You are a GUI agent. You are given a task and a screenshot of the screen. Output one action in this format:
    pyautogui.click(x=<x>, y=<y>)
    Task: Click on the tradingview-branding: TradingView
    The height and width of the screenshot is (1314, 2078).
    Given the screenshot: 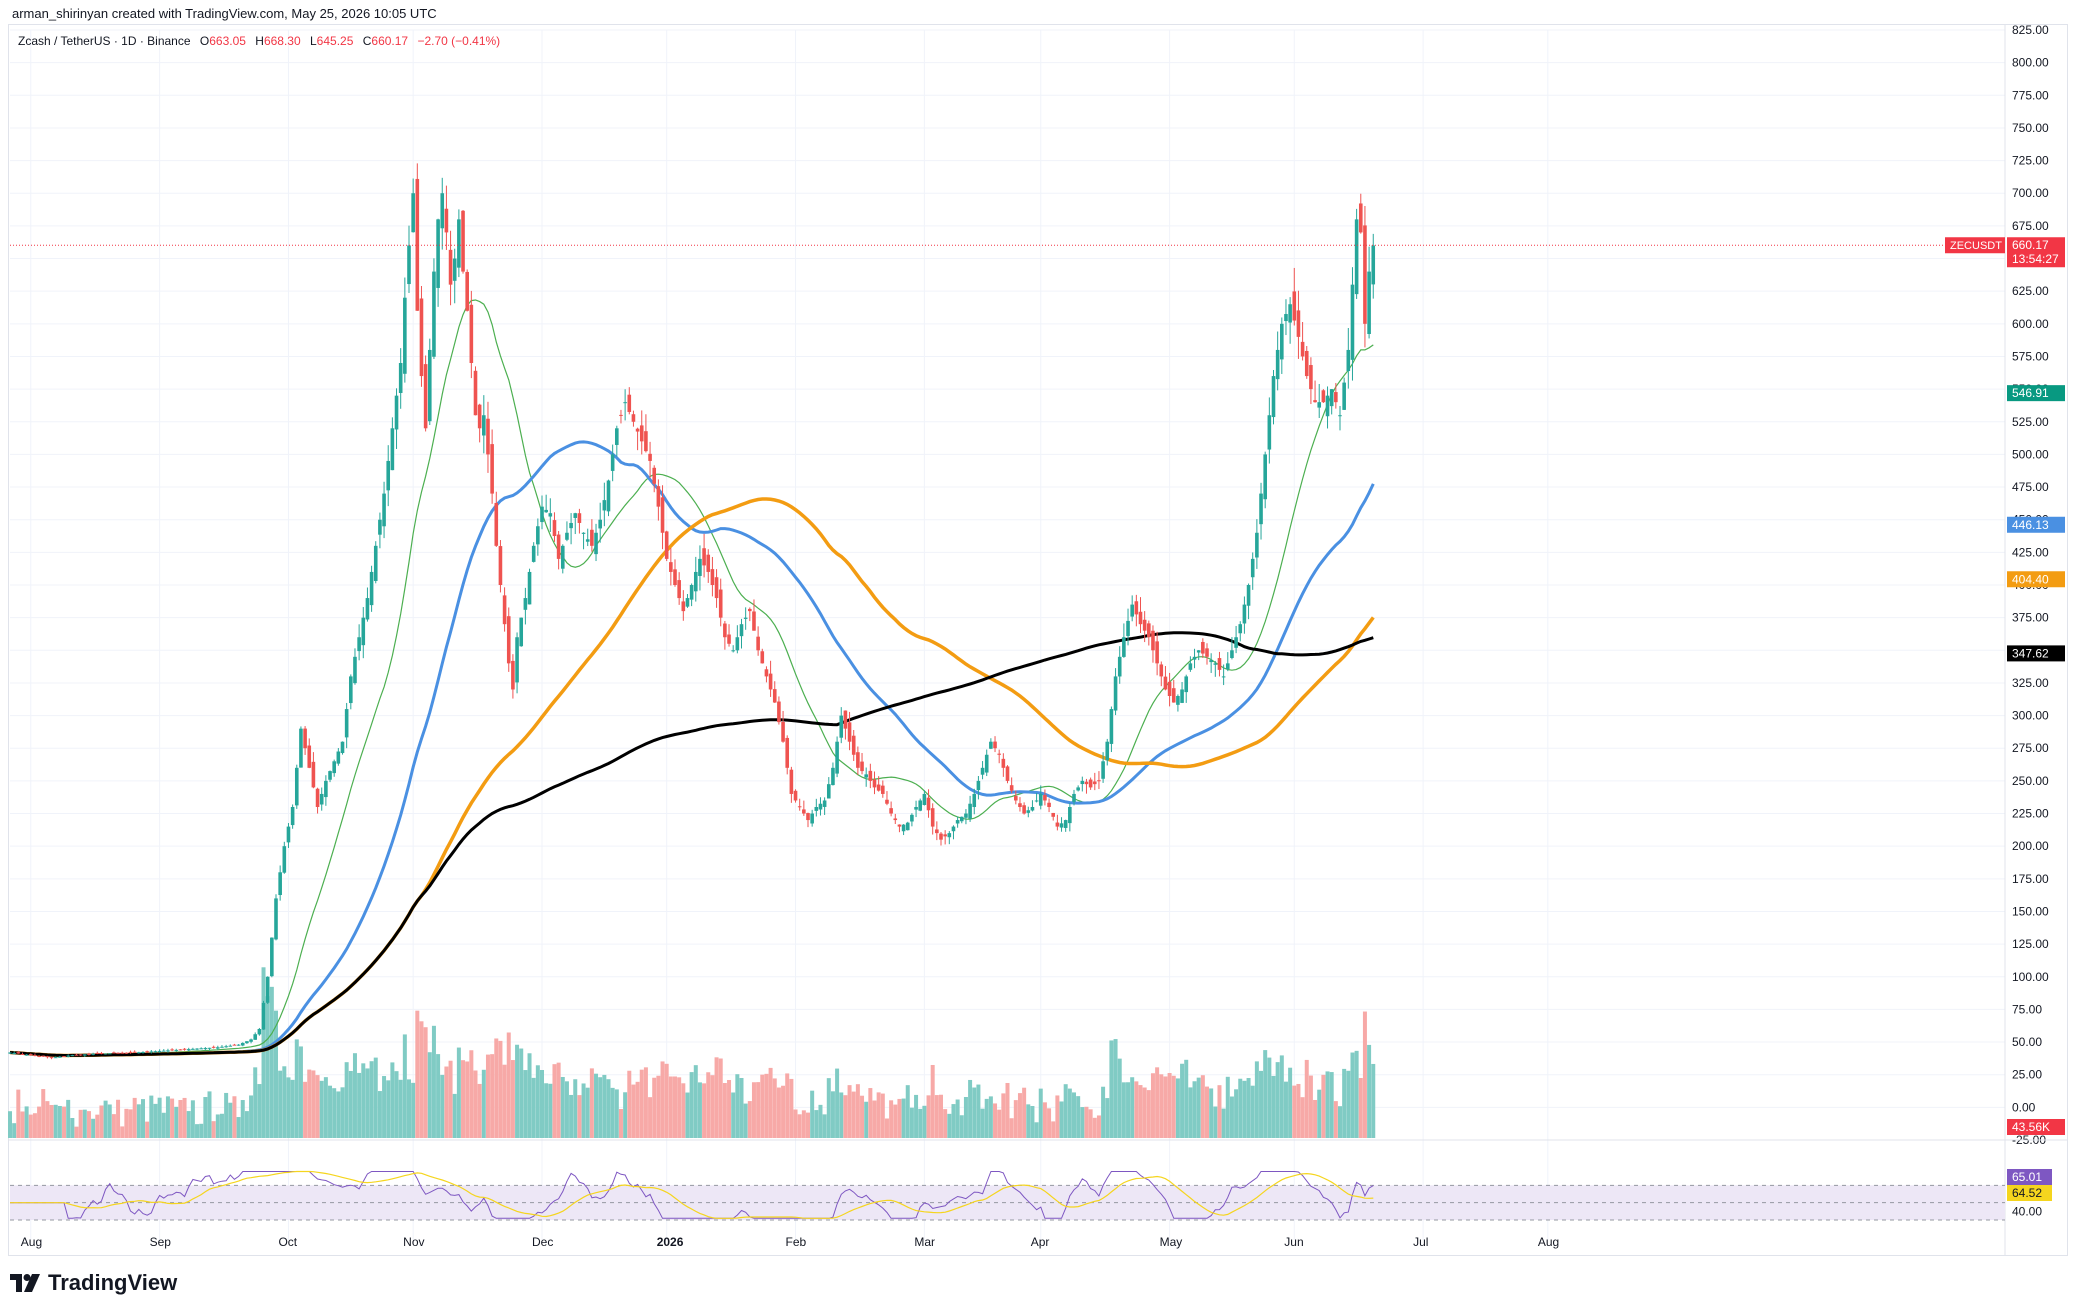 What is the action you would take?
    pyautogui.click(x=93, y=1283)
    